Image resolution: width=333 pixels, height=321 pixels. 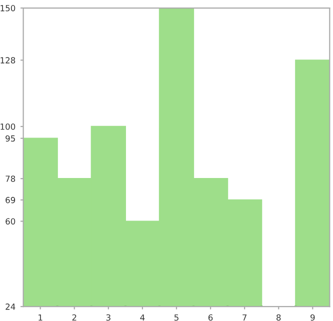 I want to click on x-tick-label: 1, so click(x=40, y=317).